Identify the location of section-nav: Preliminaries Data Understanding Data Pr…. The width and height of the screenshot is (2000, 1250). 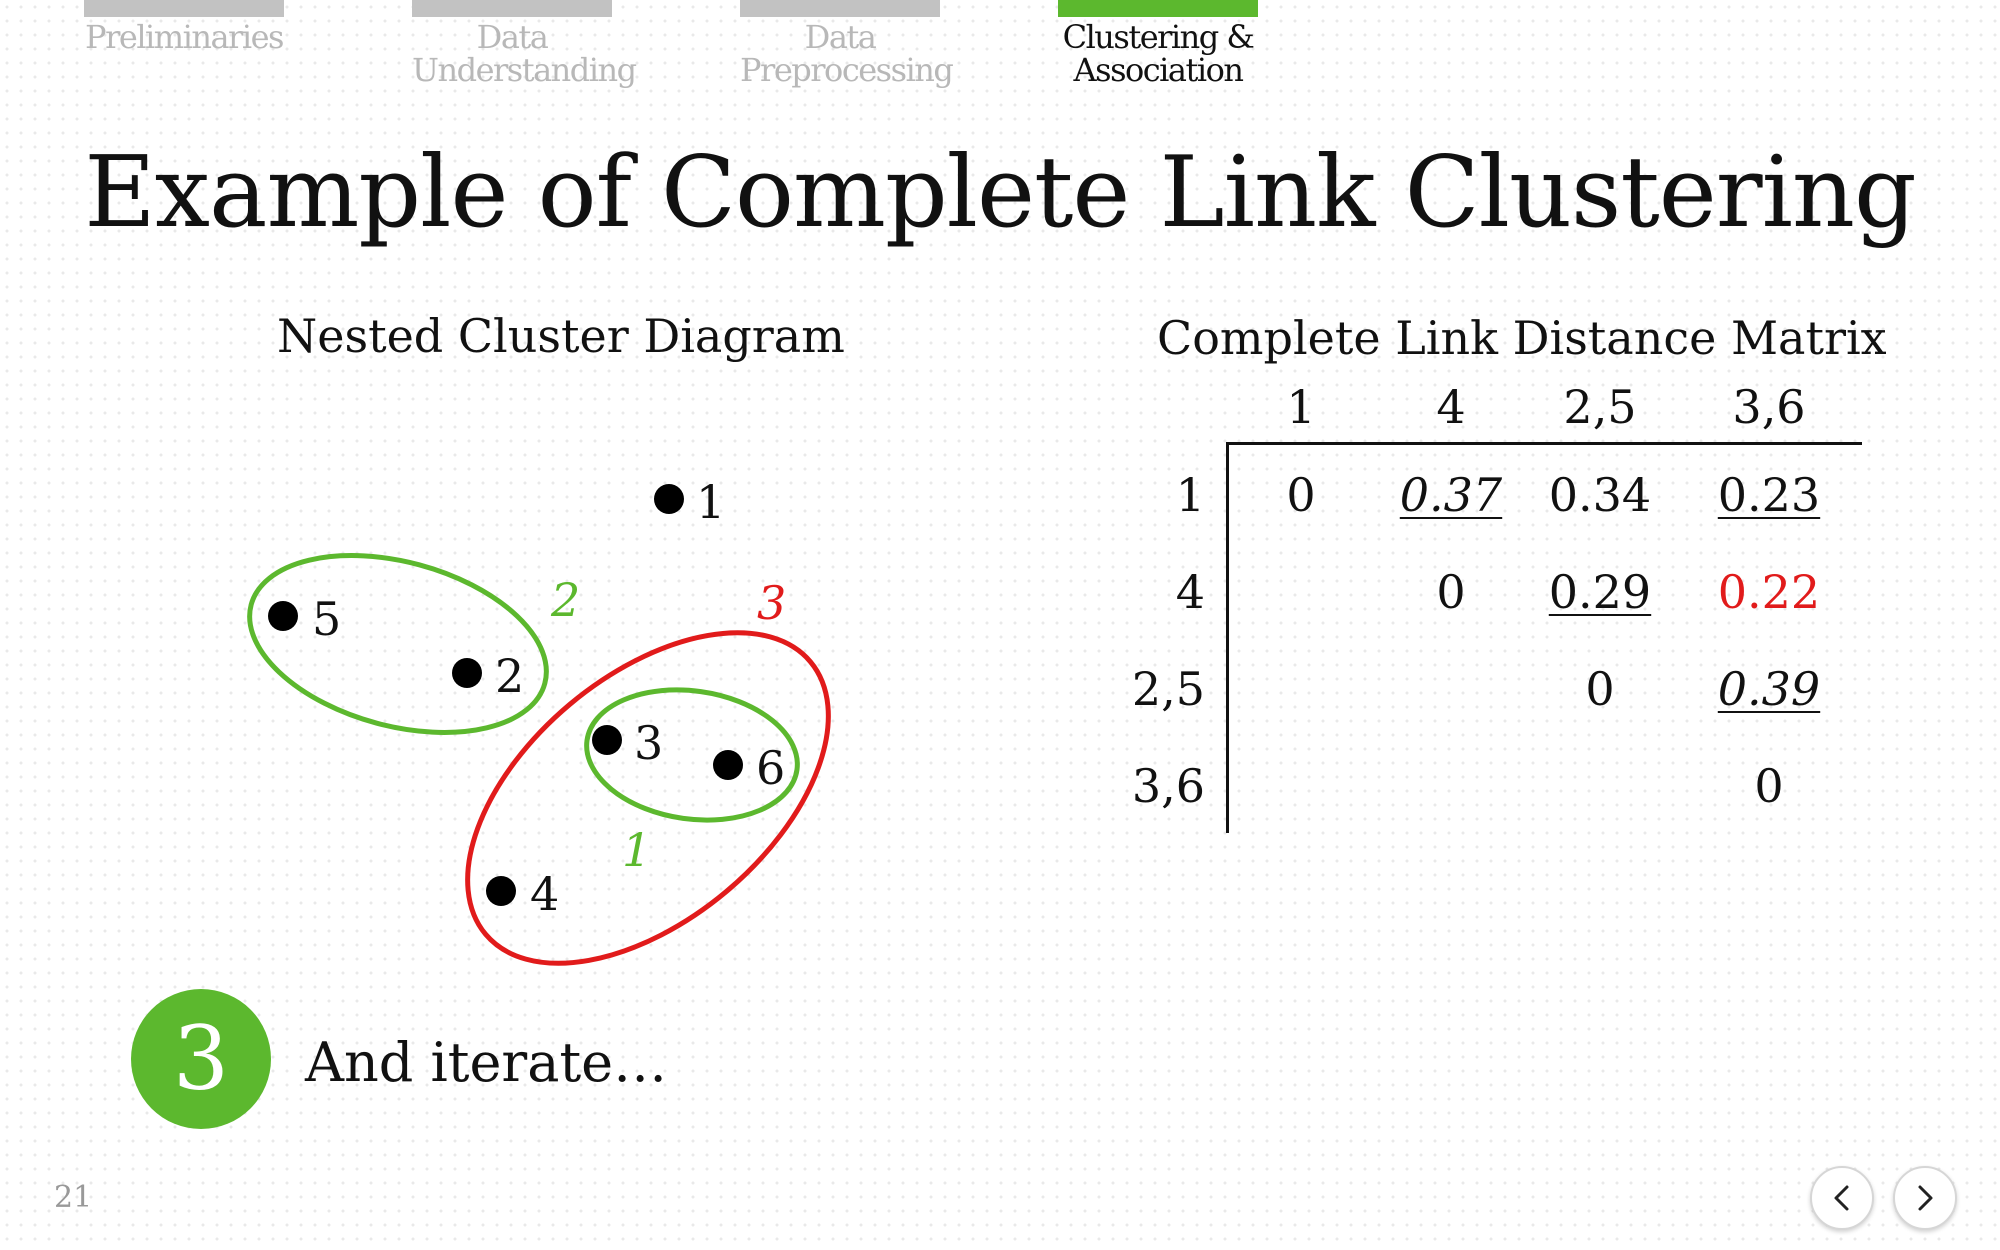
(1000, 50).